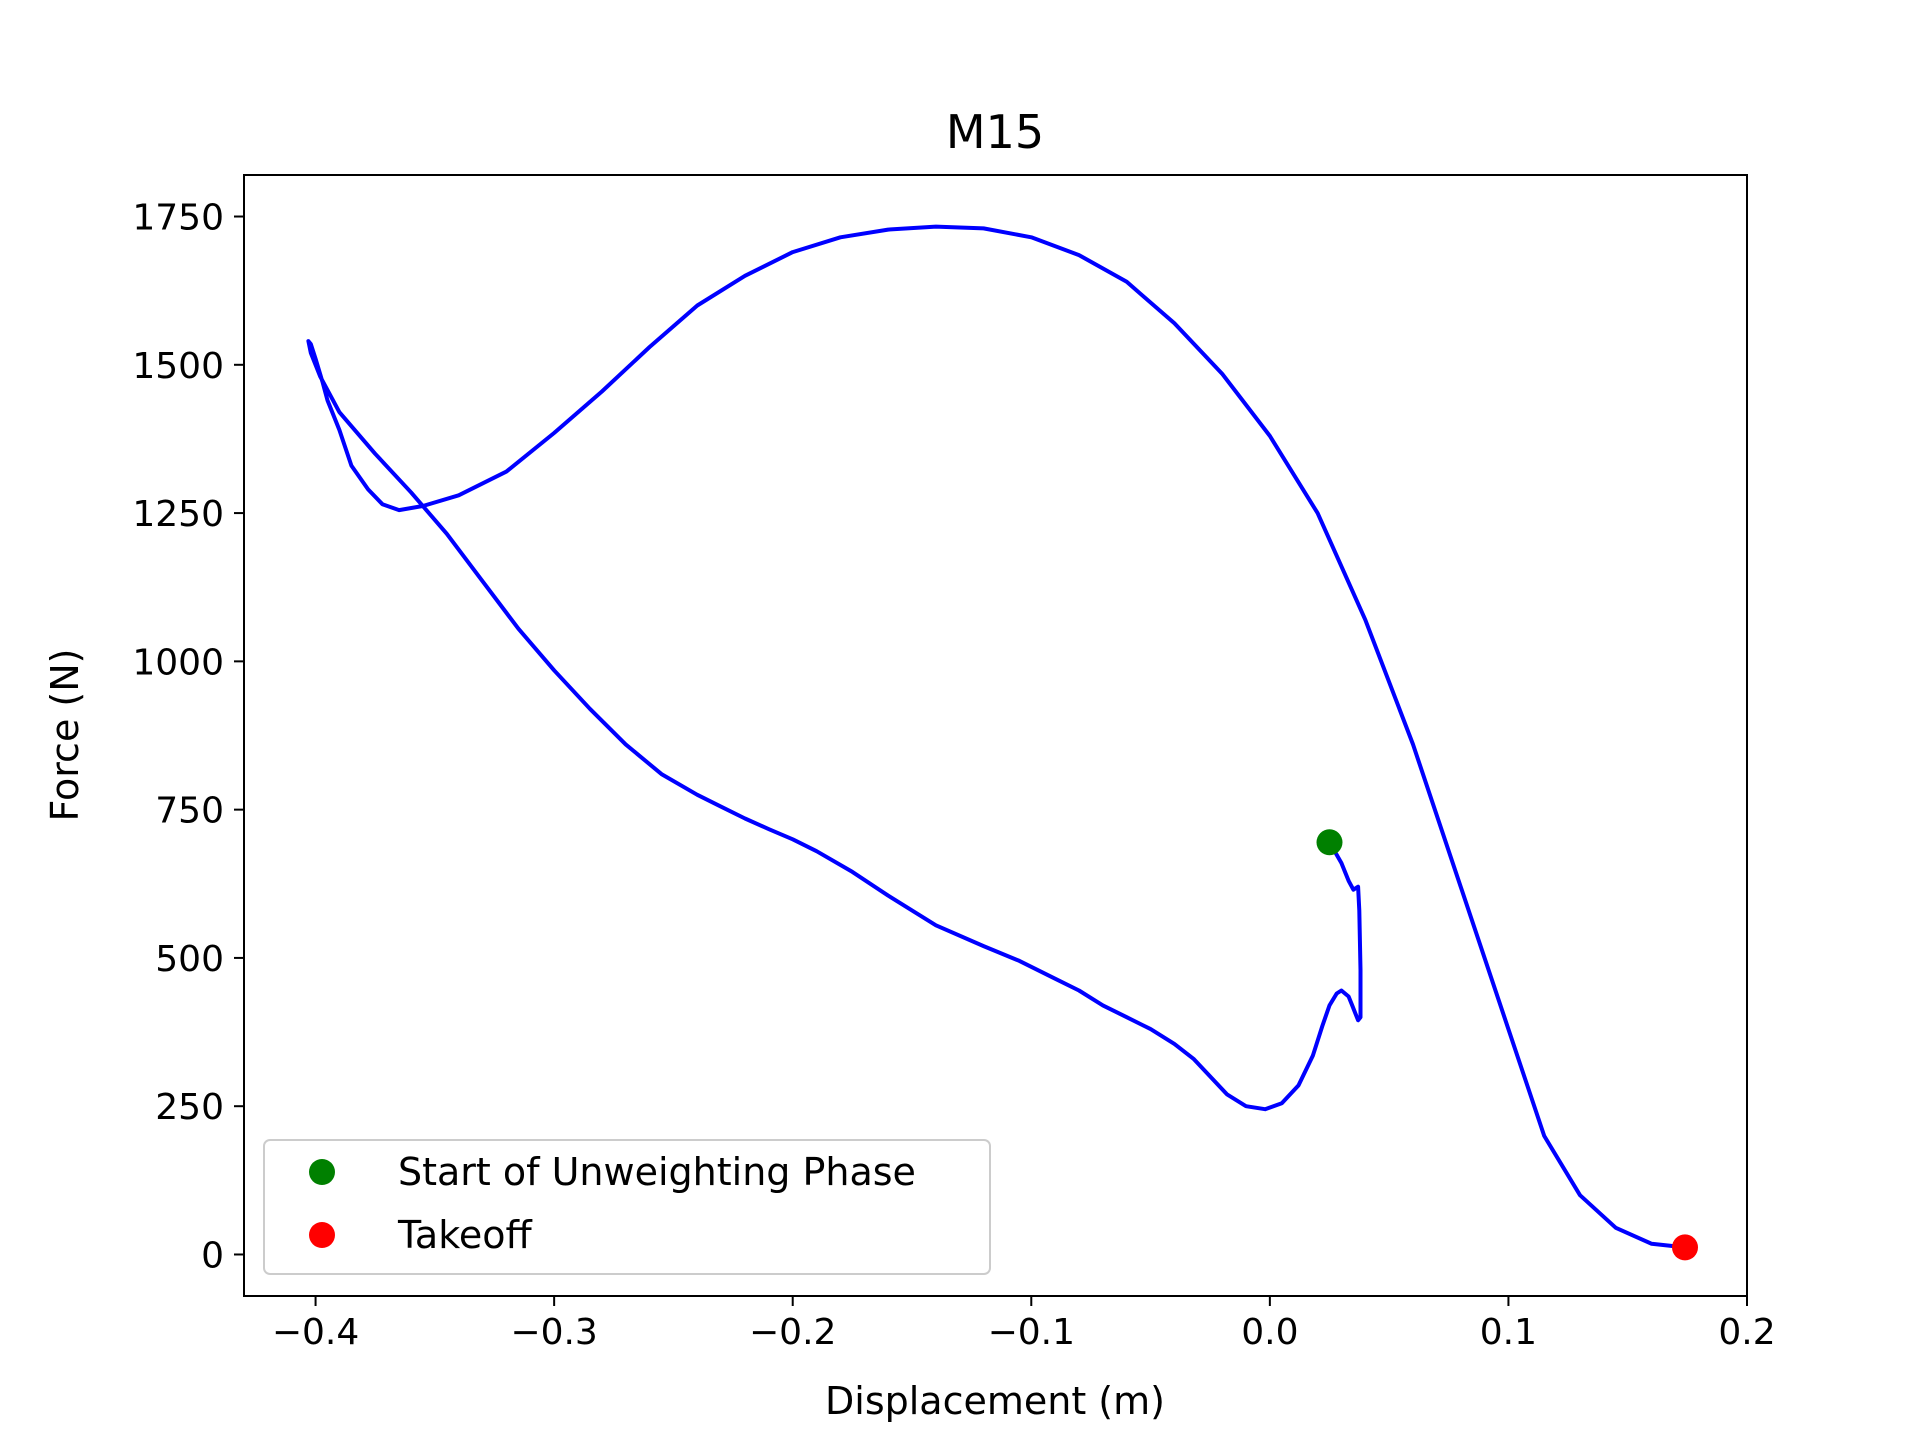 The image size is (1920, 1440). What do you see at coordinates (188, 737) in the screenshot?
I see `y-axis-ticks: 0 250 500 750 1000 1250 1500 1750` at bounding box center [188, 737].